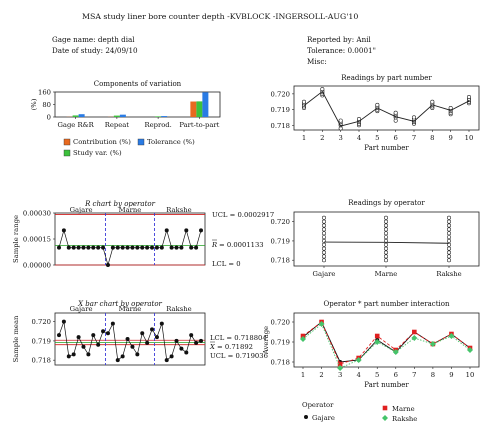 The height and width of the screenshot is (438, 500). I want to click on by-operator-title: Readings by operator, so click(386, 203).